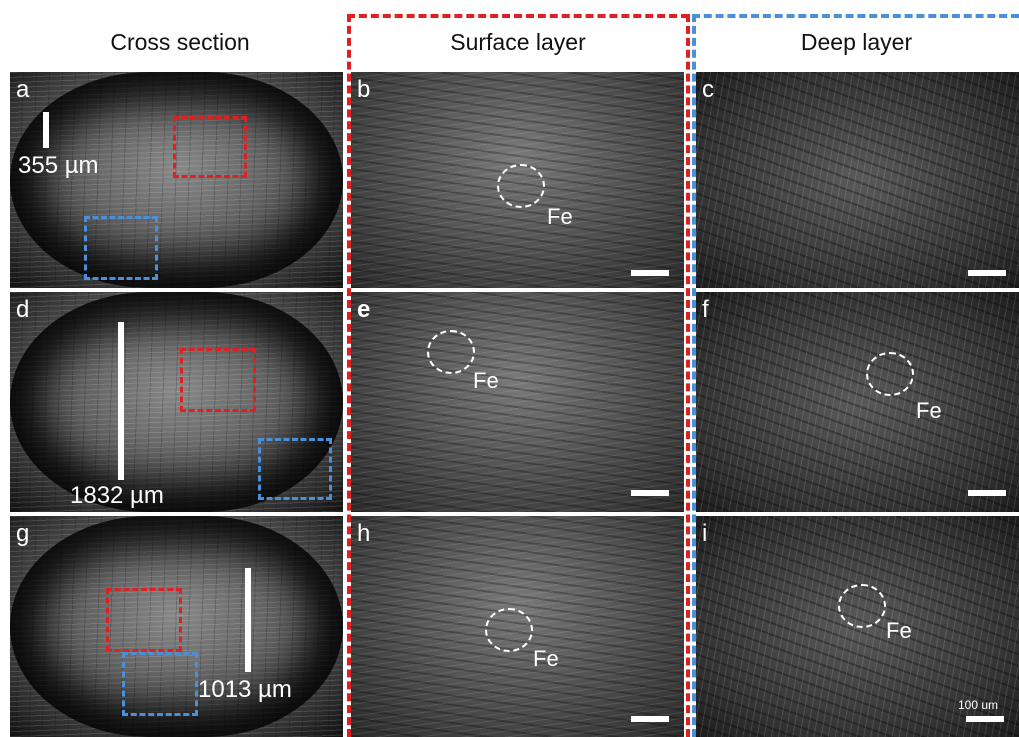  Describe the element at coordinates (117, 495) in the screenshot. I see `scale-label: 1832 µm` at that location.